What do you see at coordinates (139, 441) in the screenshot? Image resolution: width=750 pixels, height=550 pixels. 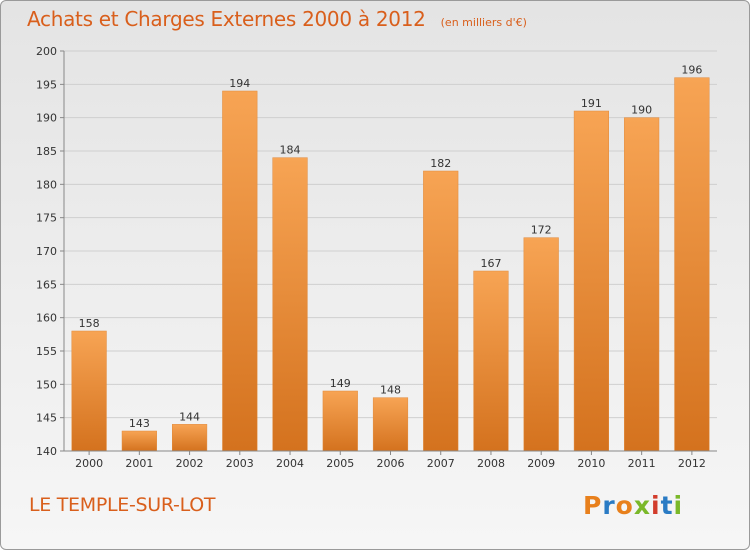 I see `bar-2001` at bounding box center [139, 441].